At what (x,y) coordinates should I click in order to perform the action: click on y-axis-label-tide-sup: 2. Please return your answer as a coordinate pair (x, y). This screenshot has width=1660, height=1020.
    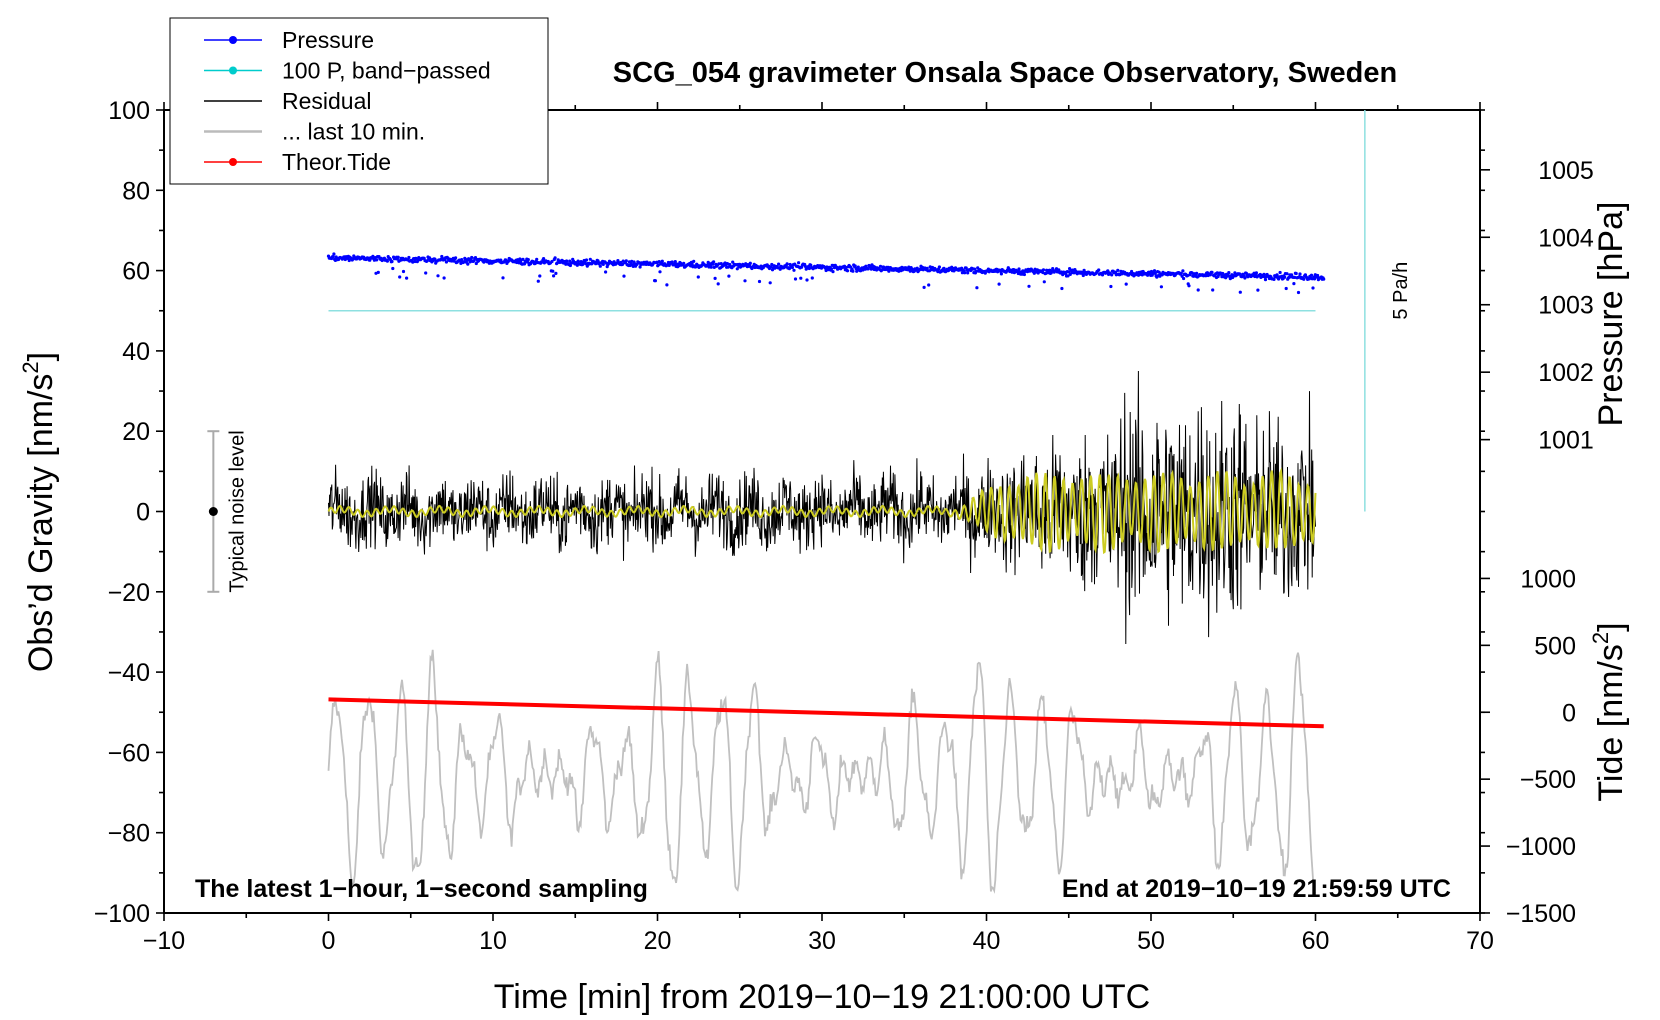
    Looking at the image, I should click on (1600, 638).